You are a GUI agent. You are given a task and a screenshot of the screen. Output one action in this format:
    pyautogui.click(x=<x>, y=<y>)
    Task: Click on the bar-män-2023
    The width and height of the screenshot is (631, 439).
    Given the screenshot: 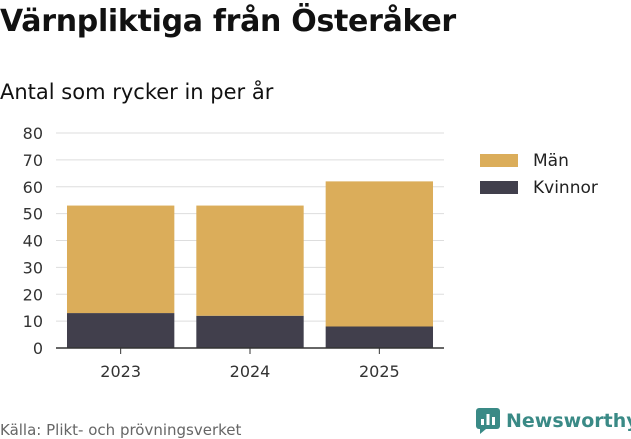 What is the action you would take?
    pyautogui.click(x=120, y=259)
    